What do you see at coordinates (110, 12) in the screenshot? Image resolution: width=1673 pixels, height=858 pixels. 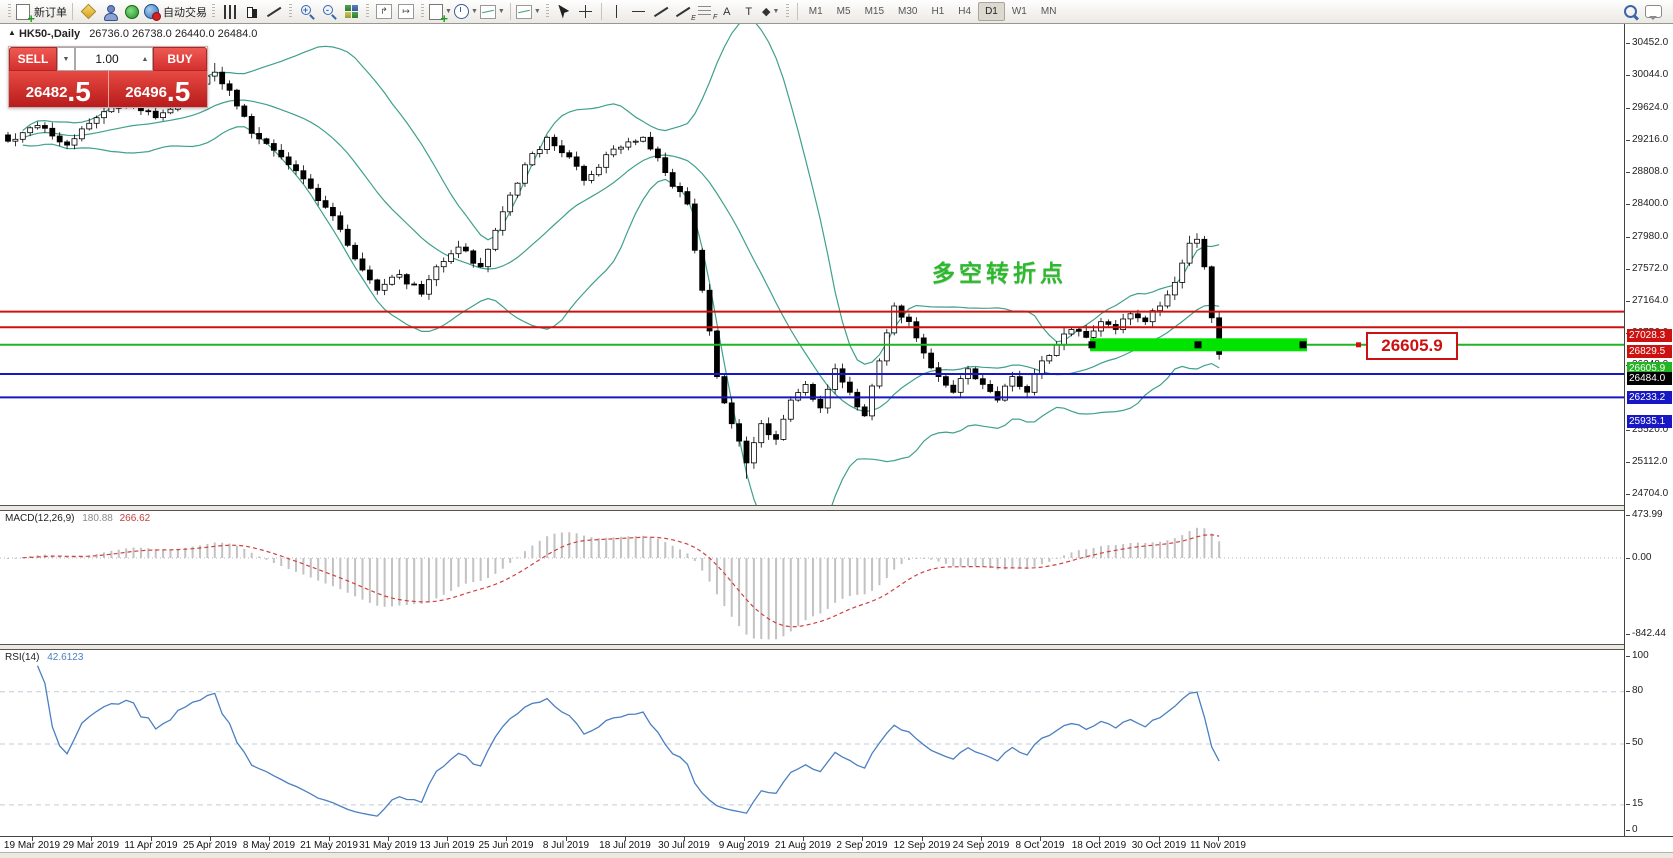 I see `profile-icon` at bounding box center [110, 12].